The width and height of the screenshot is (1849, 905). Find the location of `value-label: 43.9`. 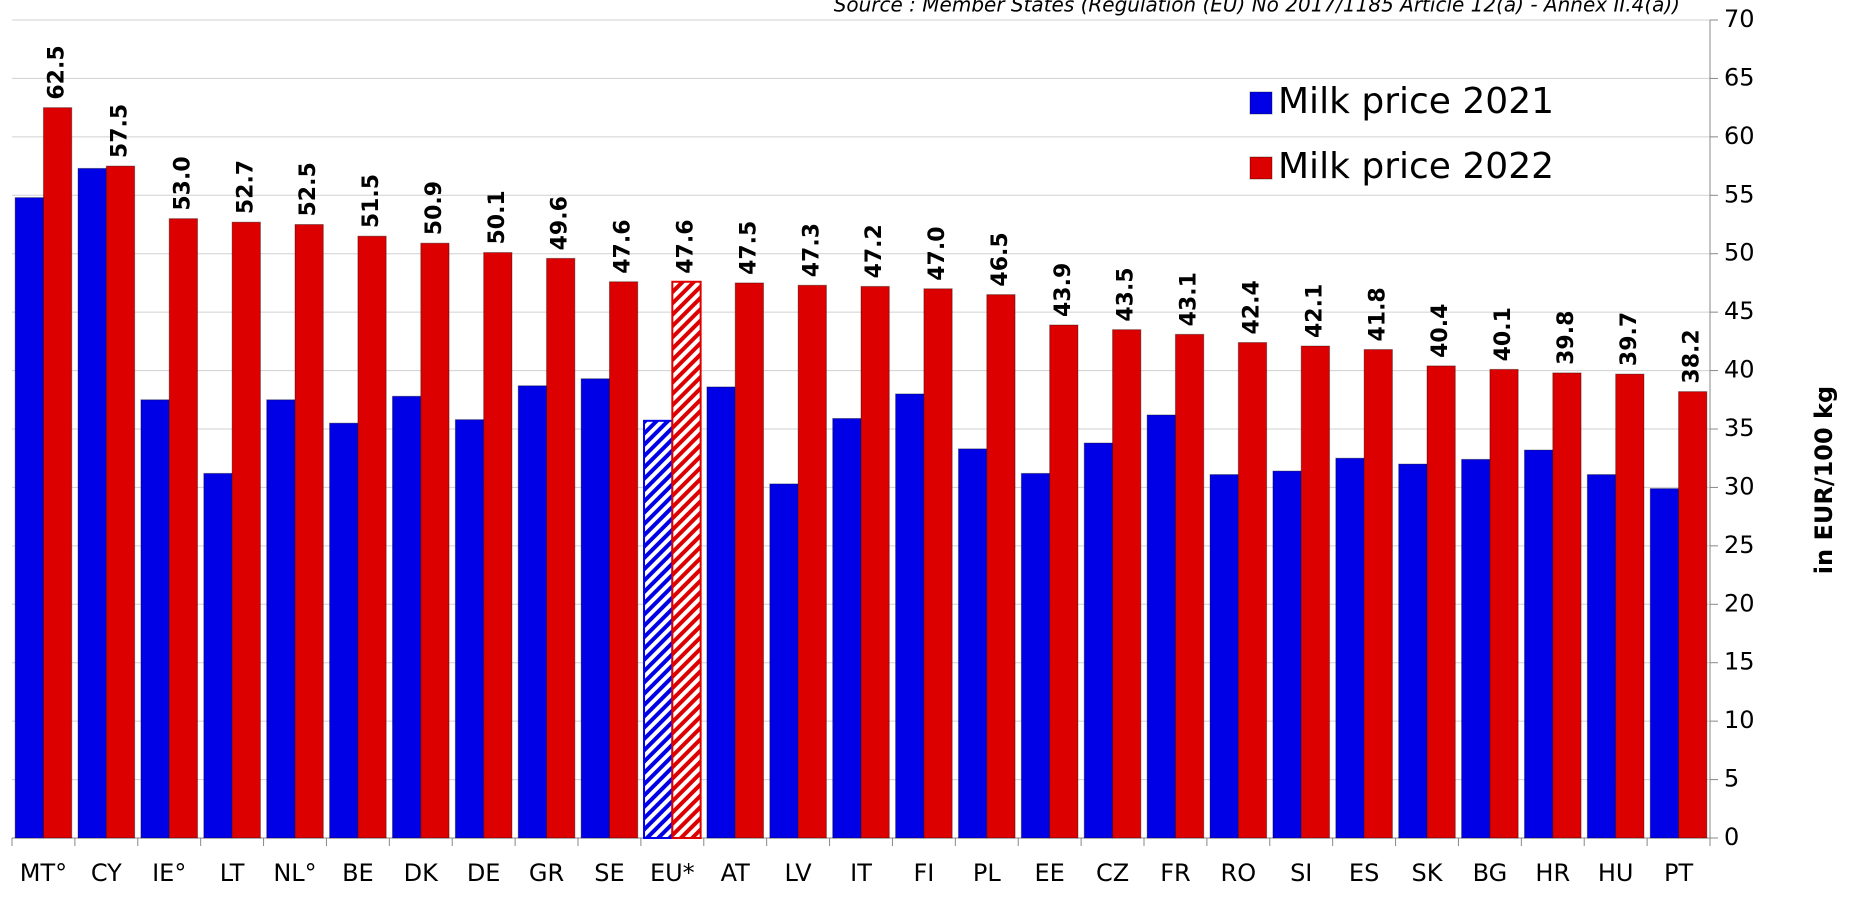

value-label: 43.9 is located at coordinates (1063, 290).